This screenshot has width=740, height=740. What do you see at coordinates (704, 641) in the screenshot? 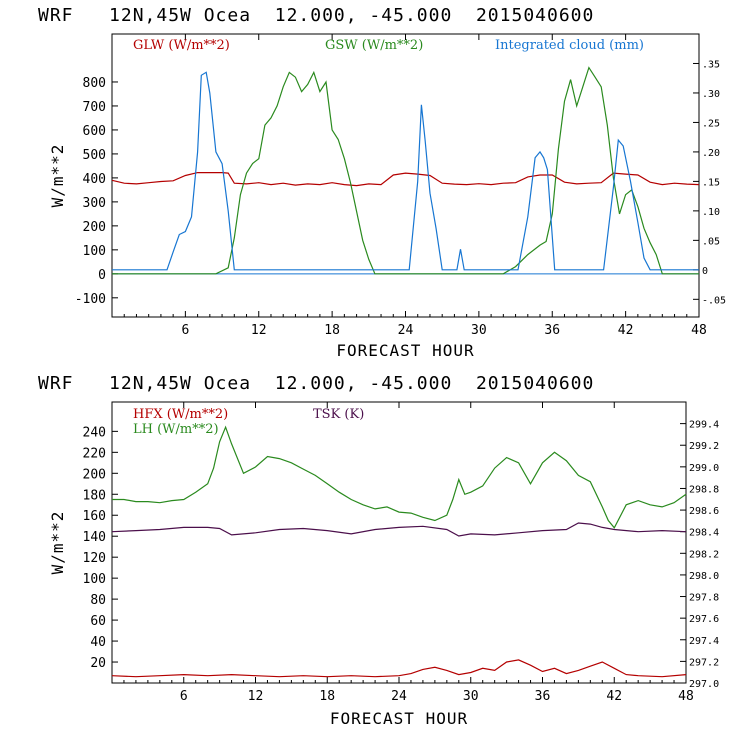
I see `y2-tick-label: 297.4` at bounding box center [704, 641].